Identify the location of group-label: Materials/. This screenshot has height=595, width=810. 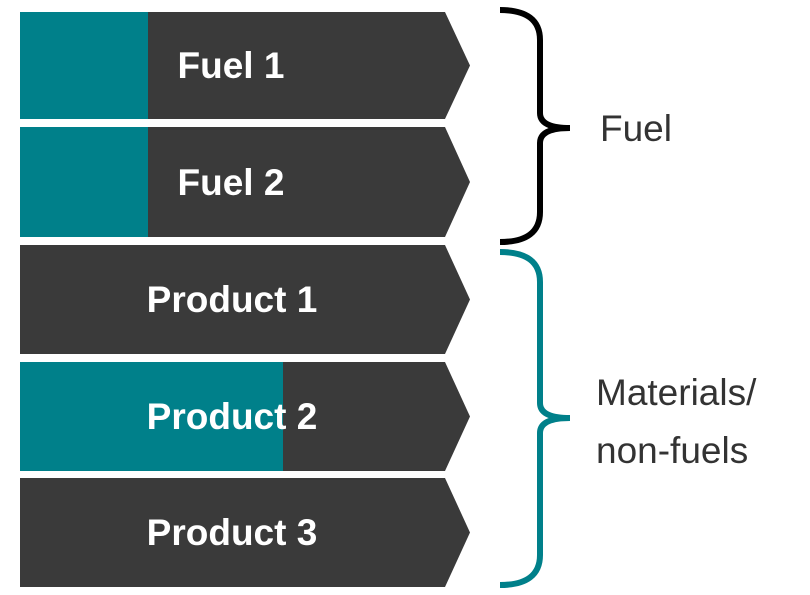
(676, 392).